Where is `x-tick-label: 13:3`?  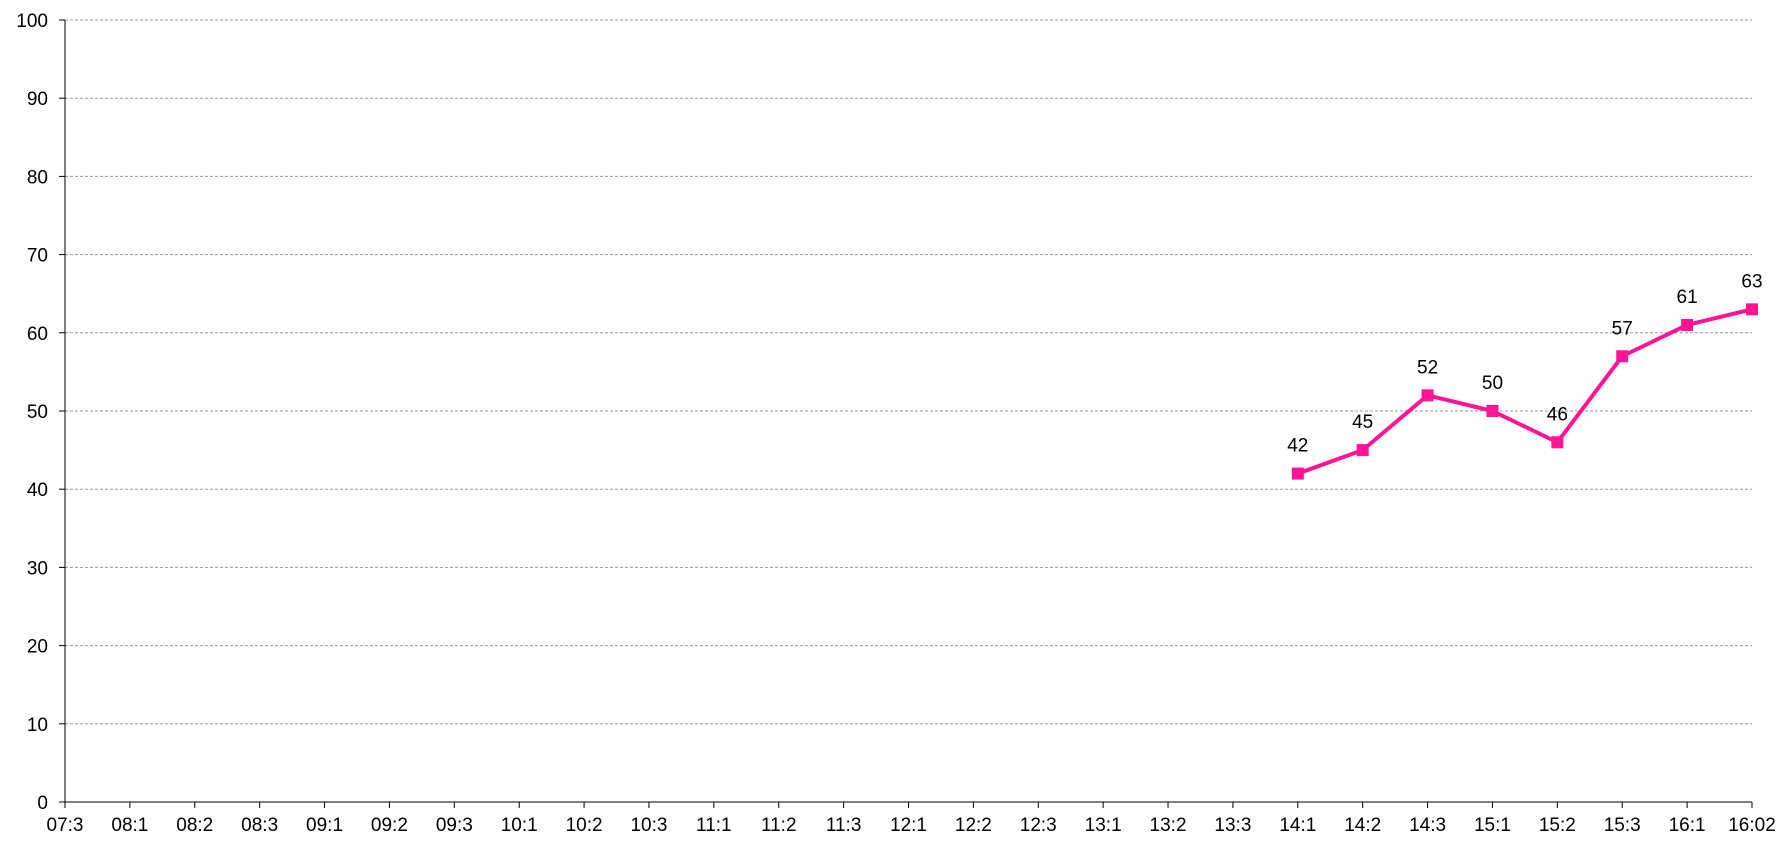 x-tick-label: 13:3 is located at coordinates (1232, 825).